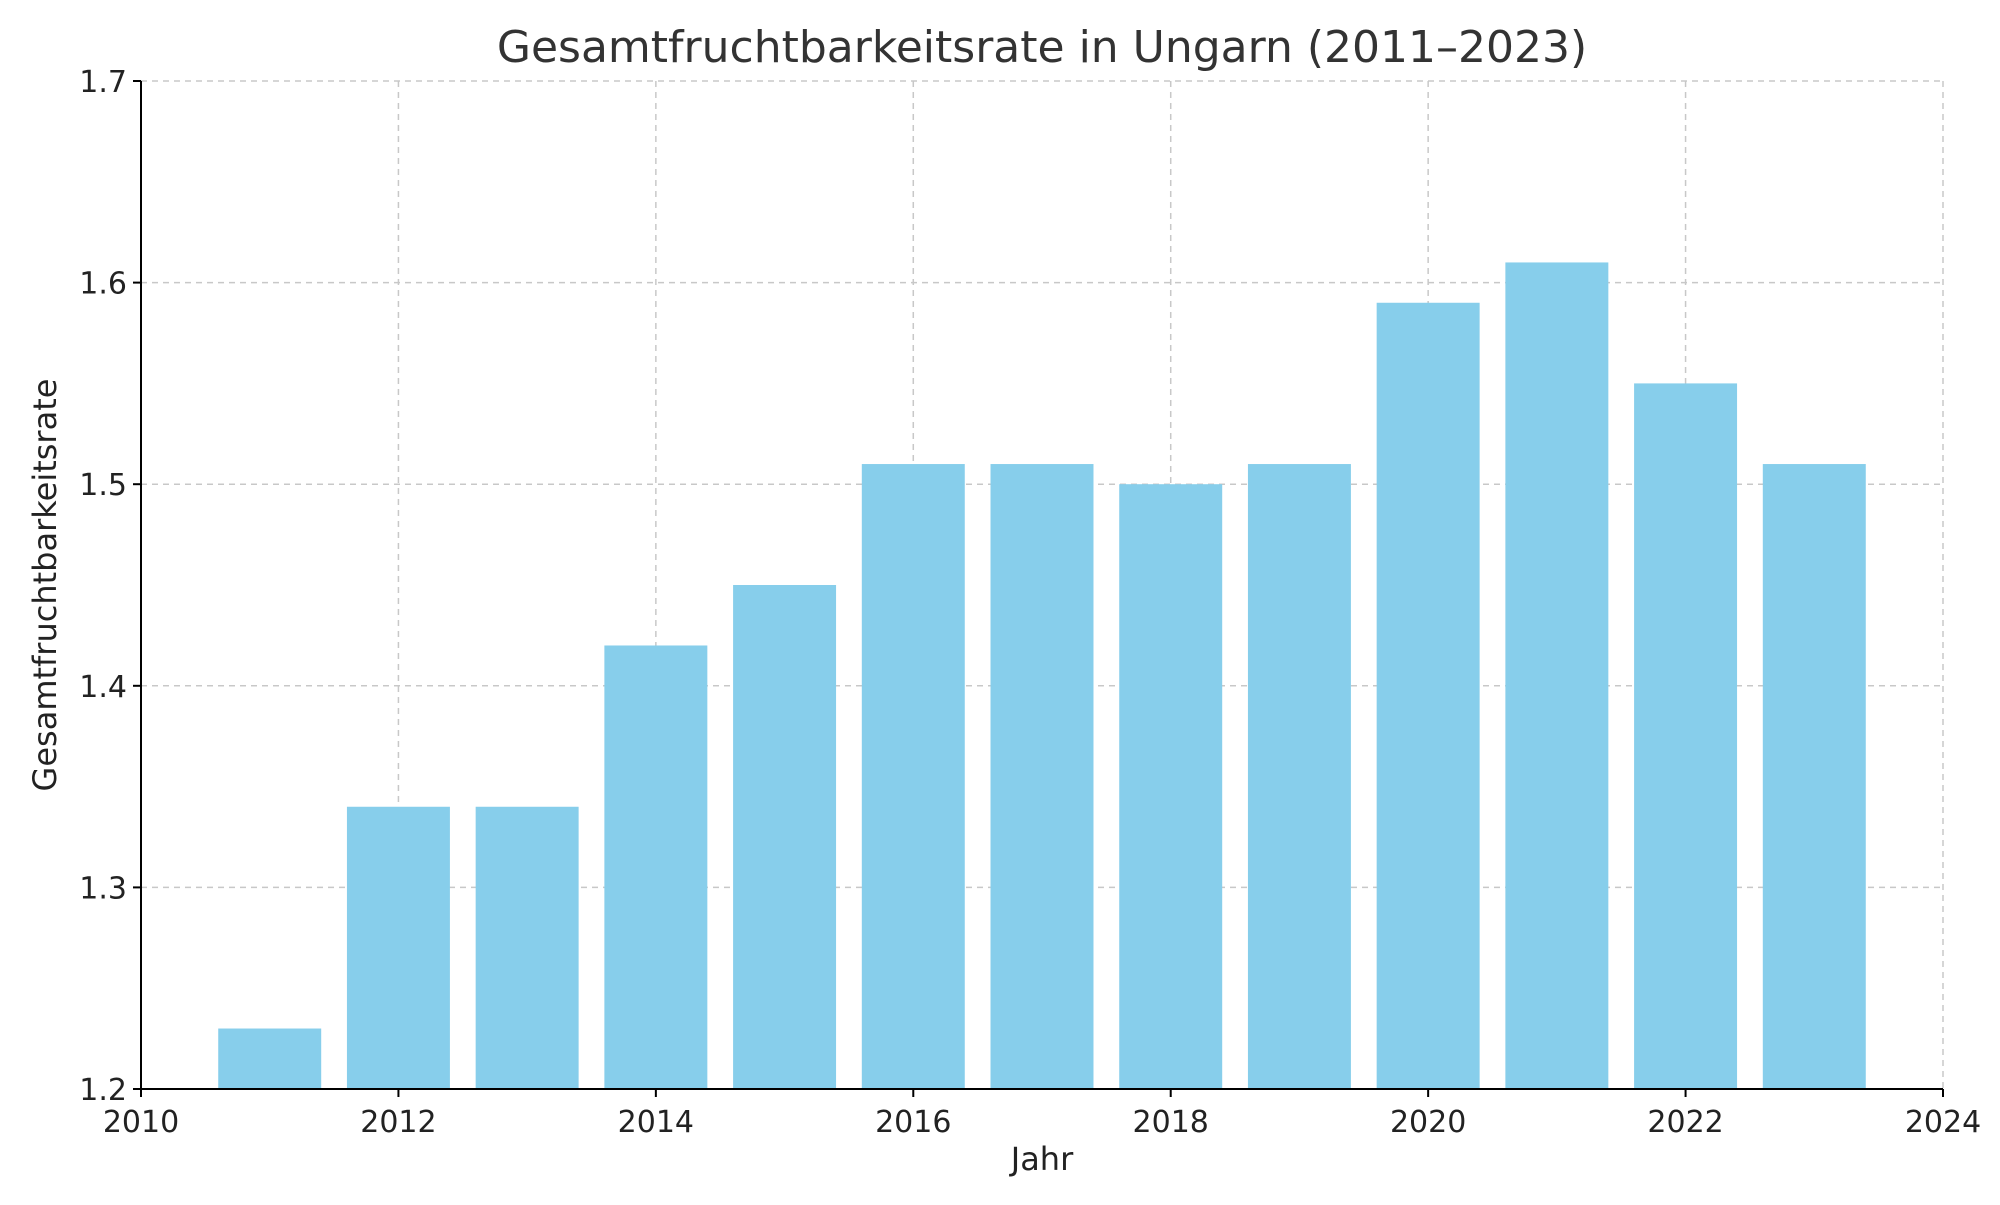 The image size is (2000, 1205). What do you see at coordinates (656, 867) in the screenshot?
I see `bar-2014` at bounding box center [656, 867].